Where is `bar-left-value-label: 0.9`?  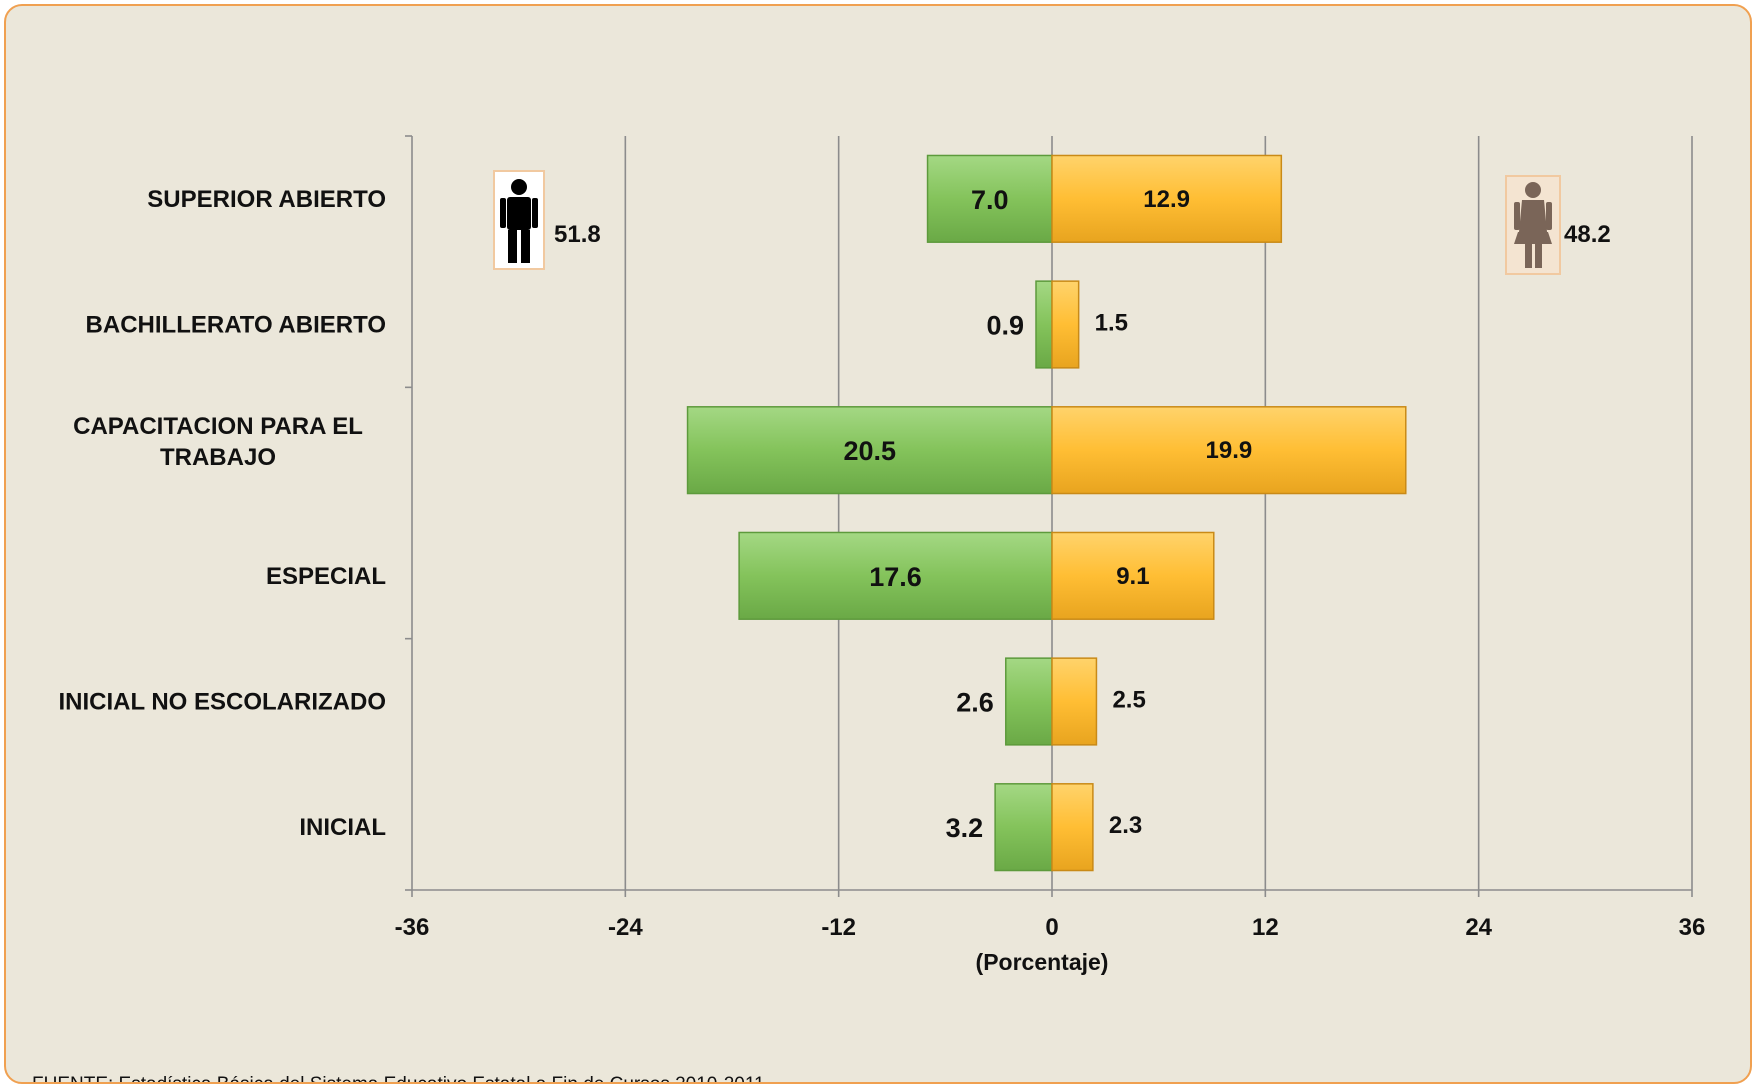 bar-left-value-label: 0.9 is located at coordinates (1005, 326).